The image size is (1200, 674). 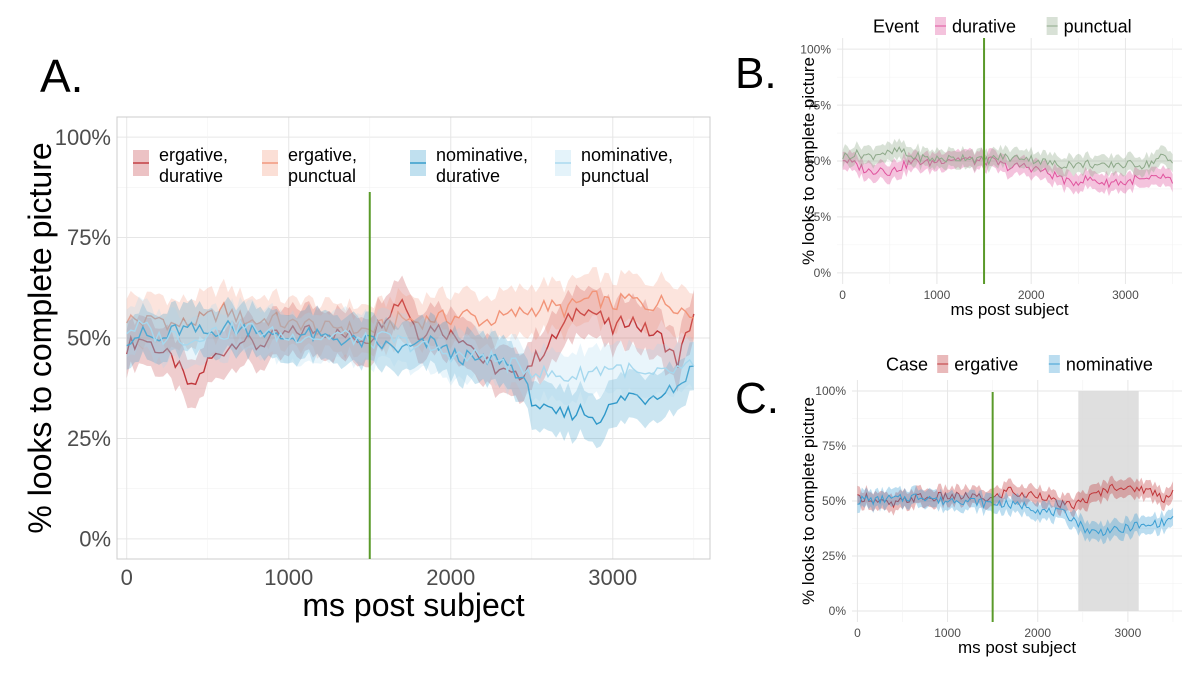 What do you see at coordinates (896, 26) in the screenshot?
I see `legend-title: Event` at bounding box center [896, 26].